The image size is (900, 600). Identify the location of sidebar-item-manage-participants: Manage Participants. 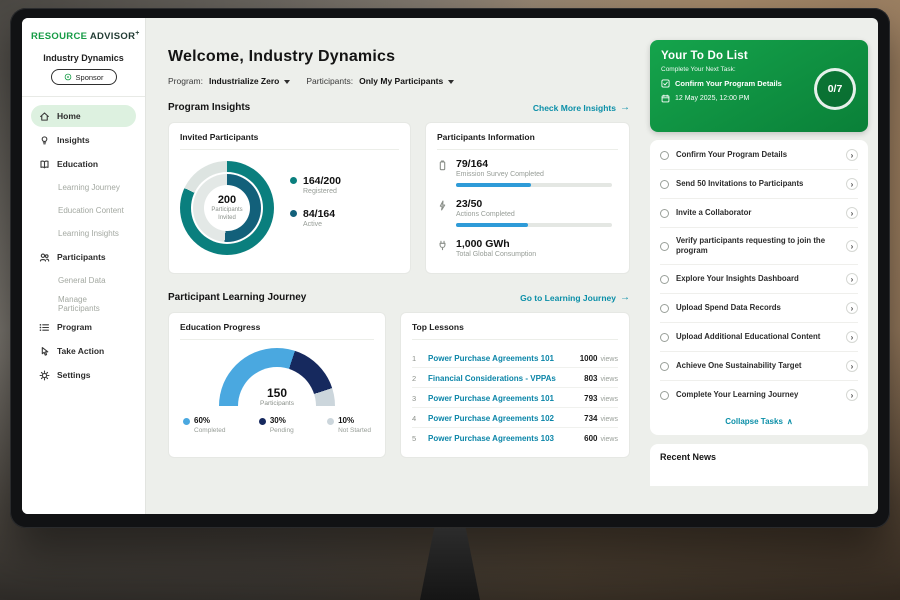
(83, 303).